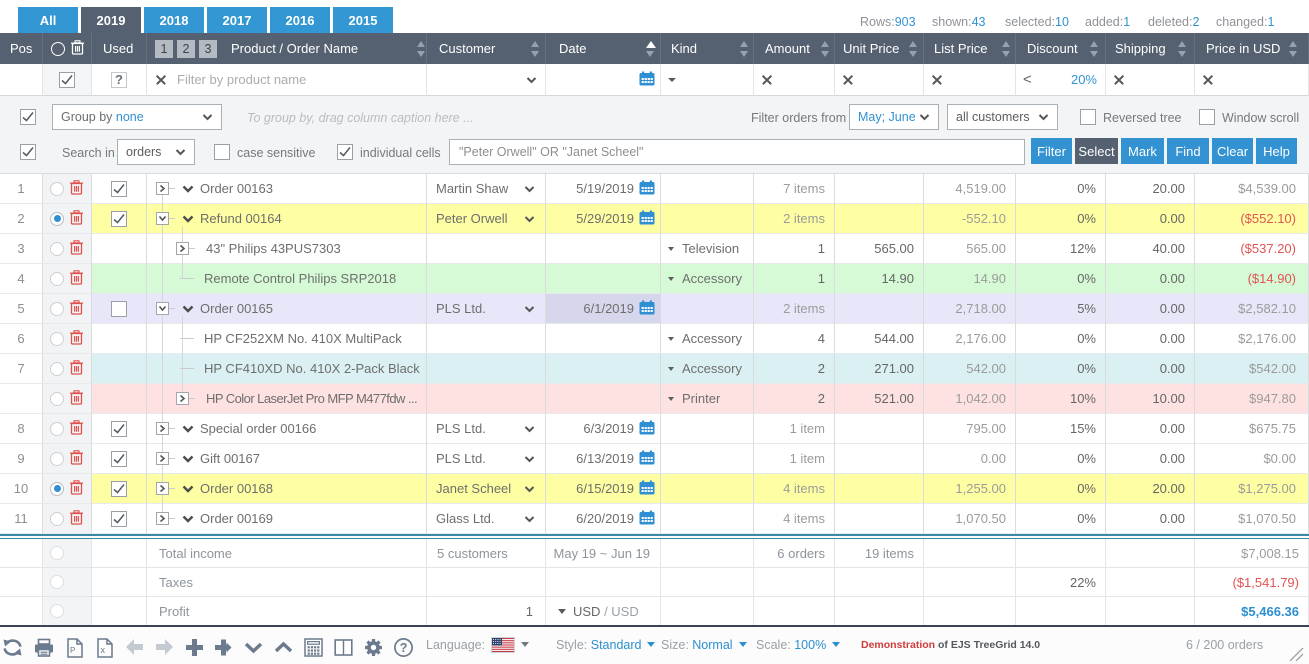  I want to click on svg-text: x, so click(103, 650).